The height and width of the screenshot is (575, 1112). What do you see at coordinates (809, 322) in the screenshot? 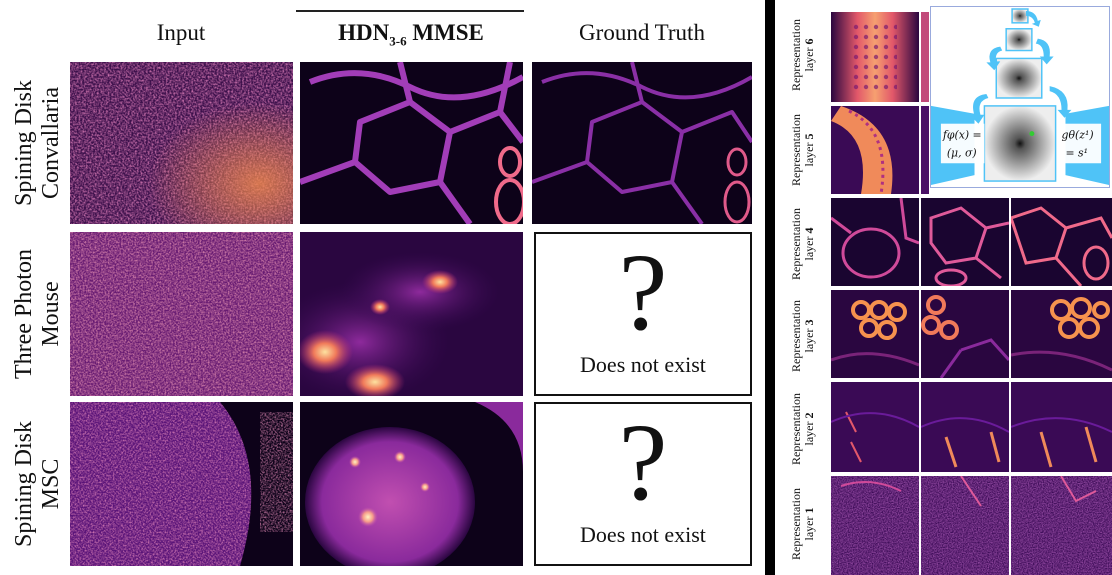
I see `layer-num: 3` at bounding box center [809, 322].